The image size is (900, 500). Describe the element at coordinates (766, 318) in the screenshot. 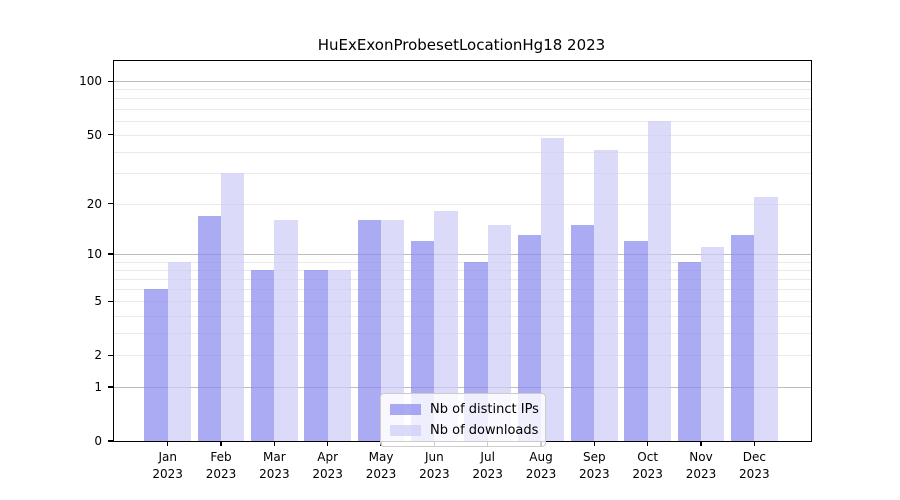

I see `bar-downloads-dec` at that location.